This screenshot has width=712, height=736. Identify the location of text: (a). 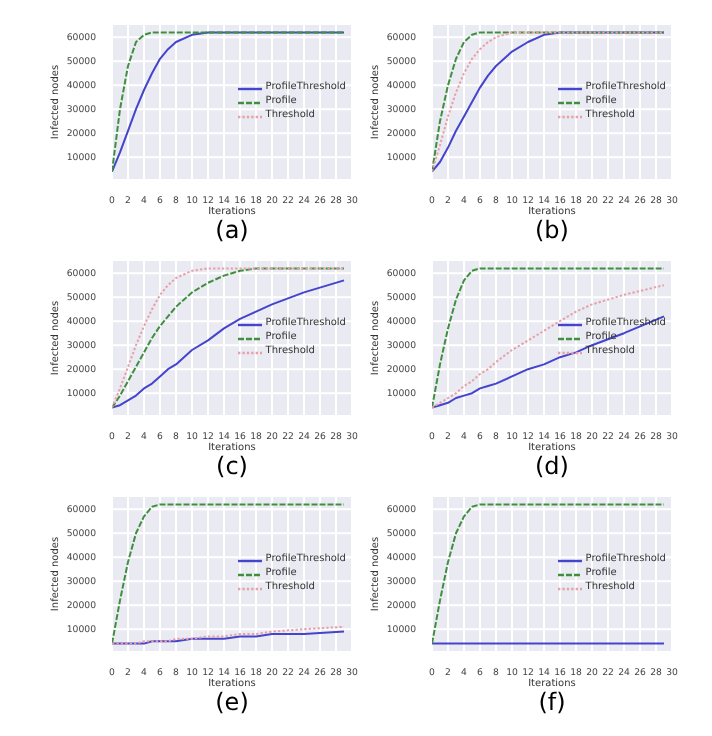
(232, 231).